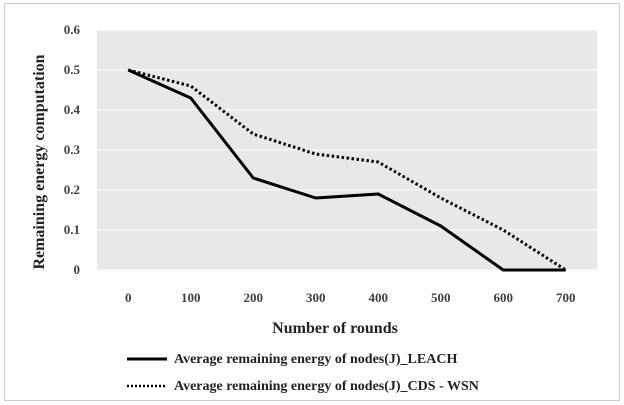 The image size is (624, 405). I want to click on y-tick-label: 0.6, so click(72, 29).